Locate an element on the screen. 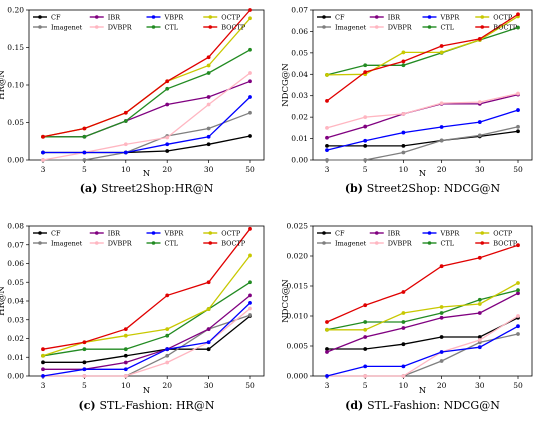 This screenshot has height=423, width=550. series-line-ctl is located at coordinates (147, 93).